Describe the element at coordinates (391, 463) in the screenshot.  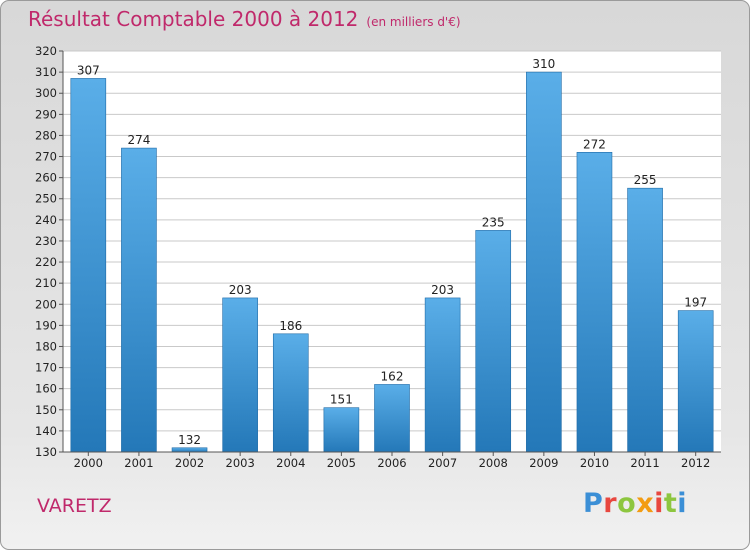
I see `x-tick-label: 2006` at that location.